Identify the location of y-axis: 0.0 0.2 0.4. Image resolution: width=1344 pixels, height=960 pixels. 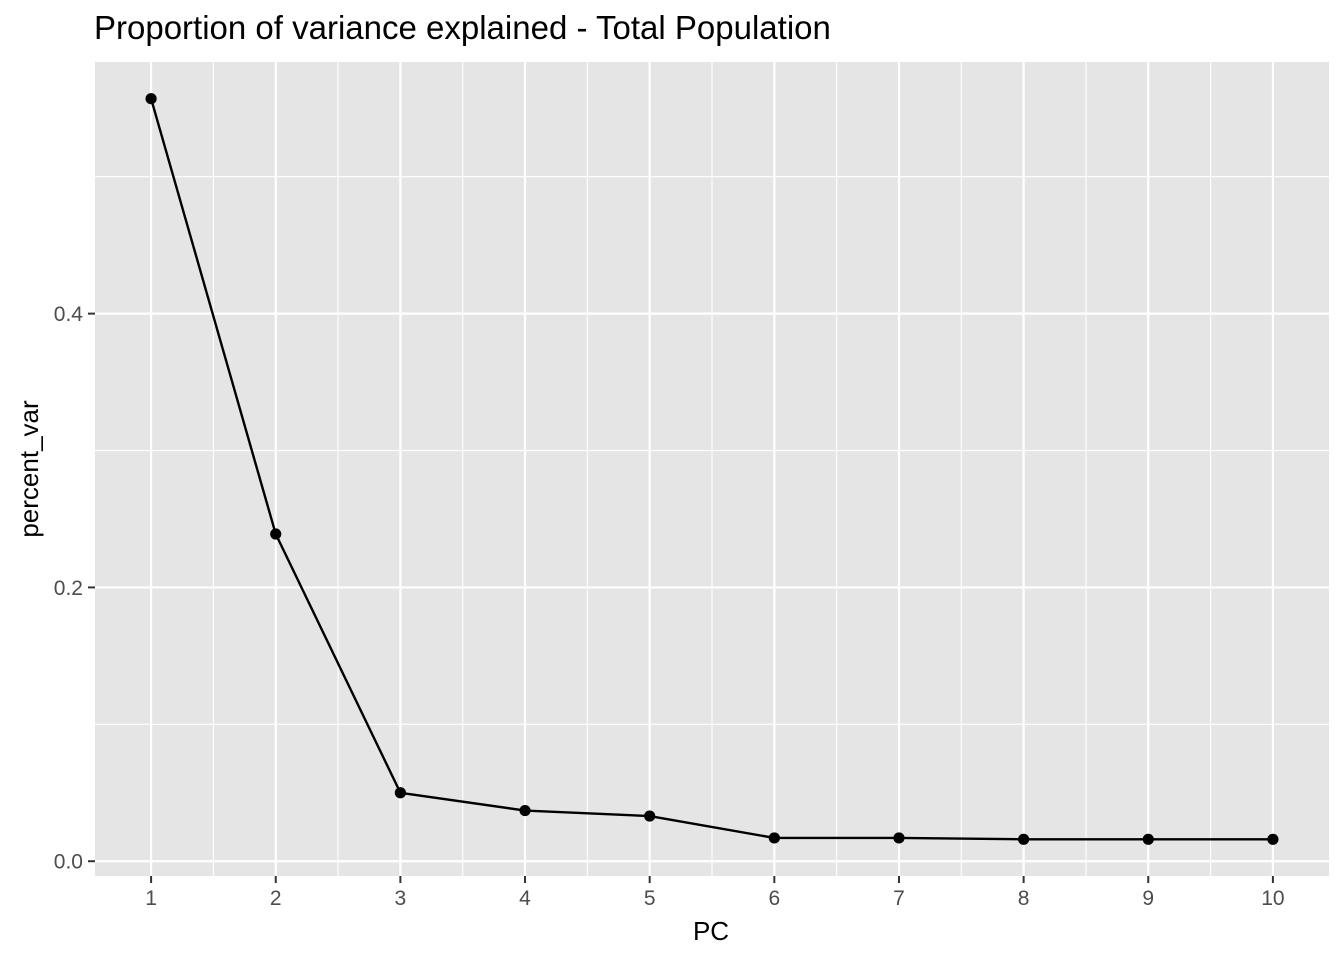
(74, 588).